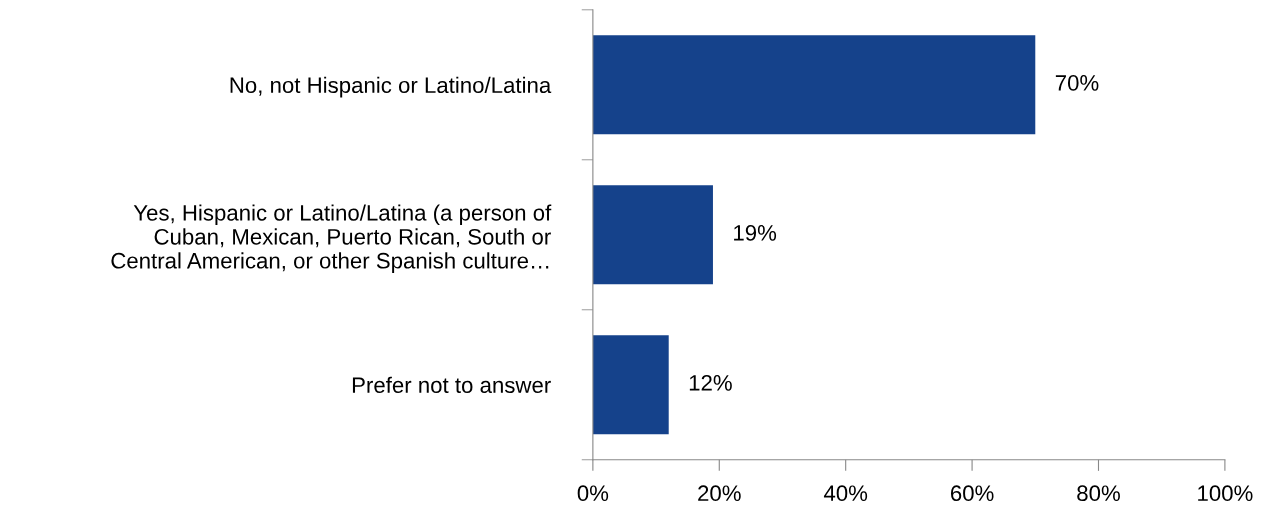  I want to click on y-tick-label: Prefer not to answer, so click(451, 385).